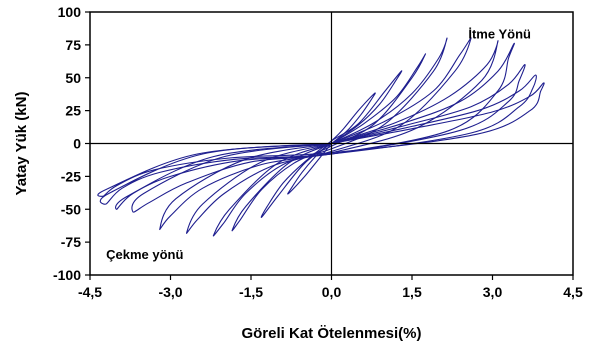  What do you see at coordinates (493, 292) in the screenshot?
I see `x-tick-label: 3,0` at bounding box center [493, 292].